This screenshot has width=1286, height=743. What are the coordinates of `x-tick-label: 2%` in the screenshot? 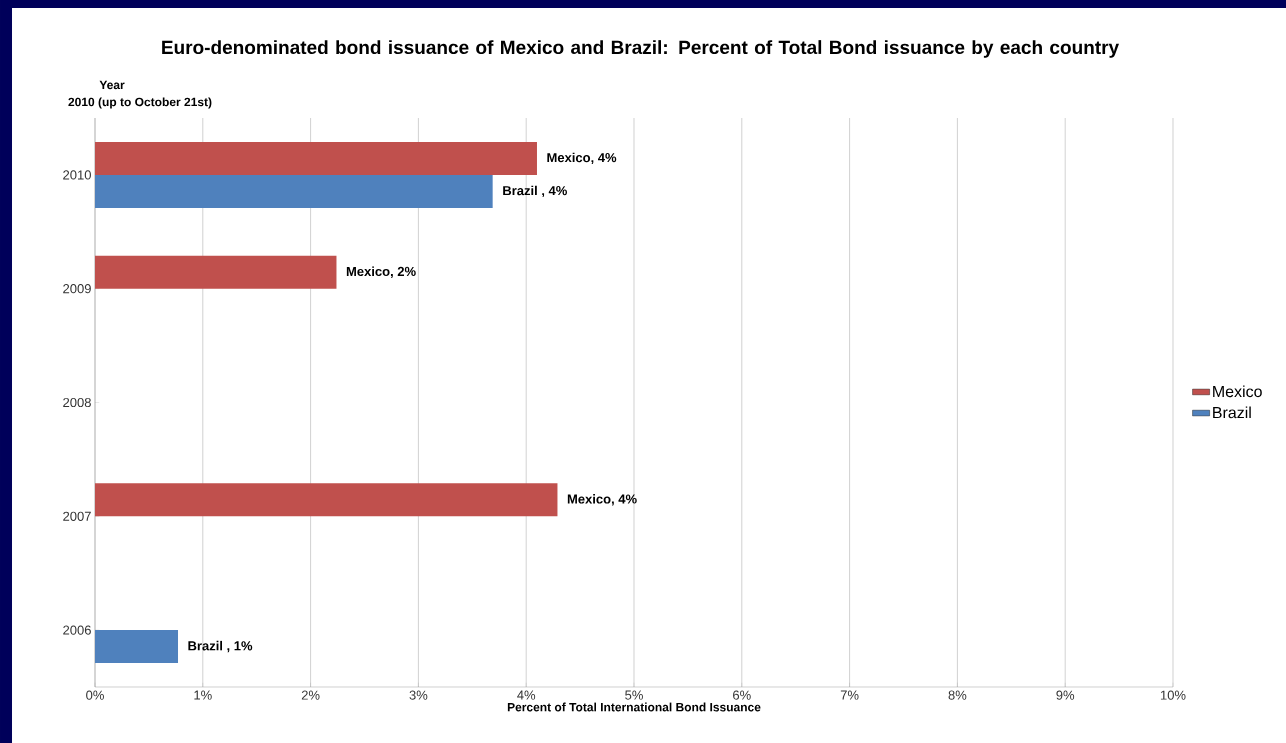 It's located at (310, 695).